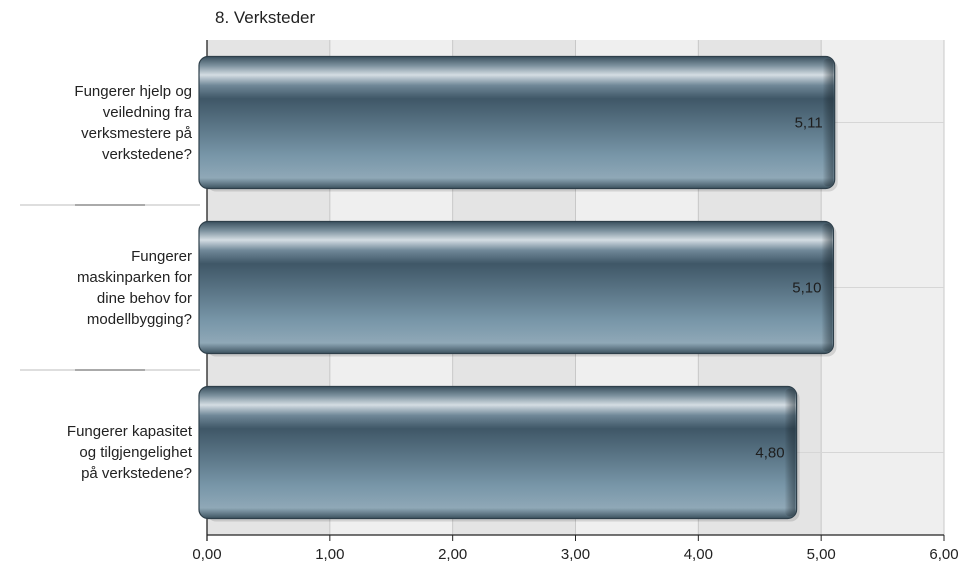 The image size is (967, 569). What do you see at coordinates (129, 431) in the screenshot?
I see `category-label-line: Fungerer kapasitet` at bounding box center [129, 431].